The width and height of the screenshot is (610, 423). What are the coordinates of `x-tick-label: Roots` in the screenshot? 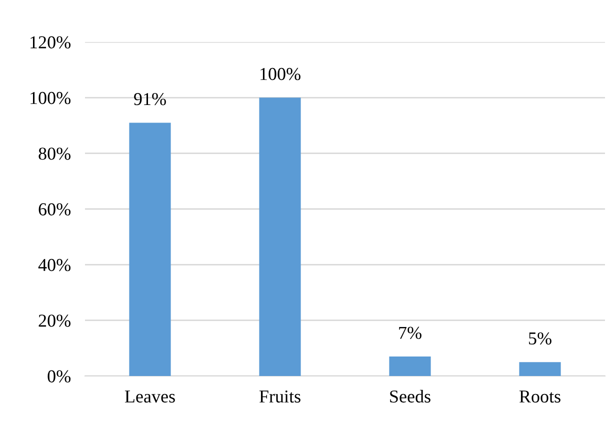 It's located at (539, 396).